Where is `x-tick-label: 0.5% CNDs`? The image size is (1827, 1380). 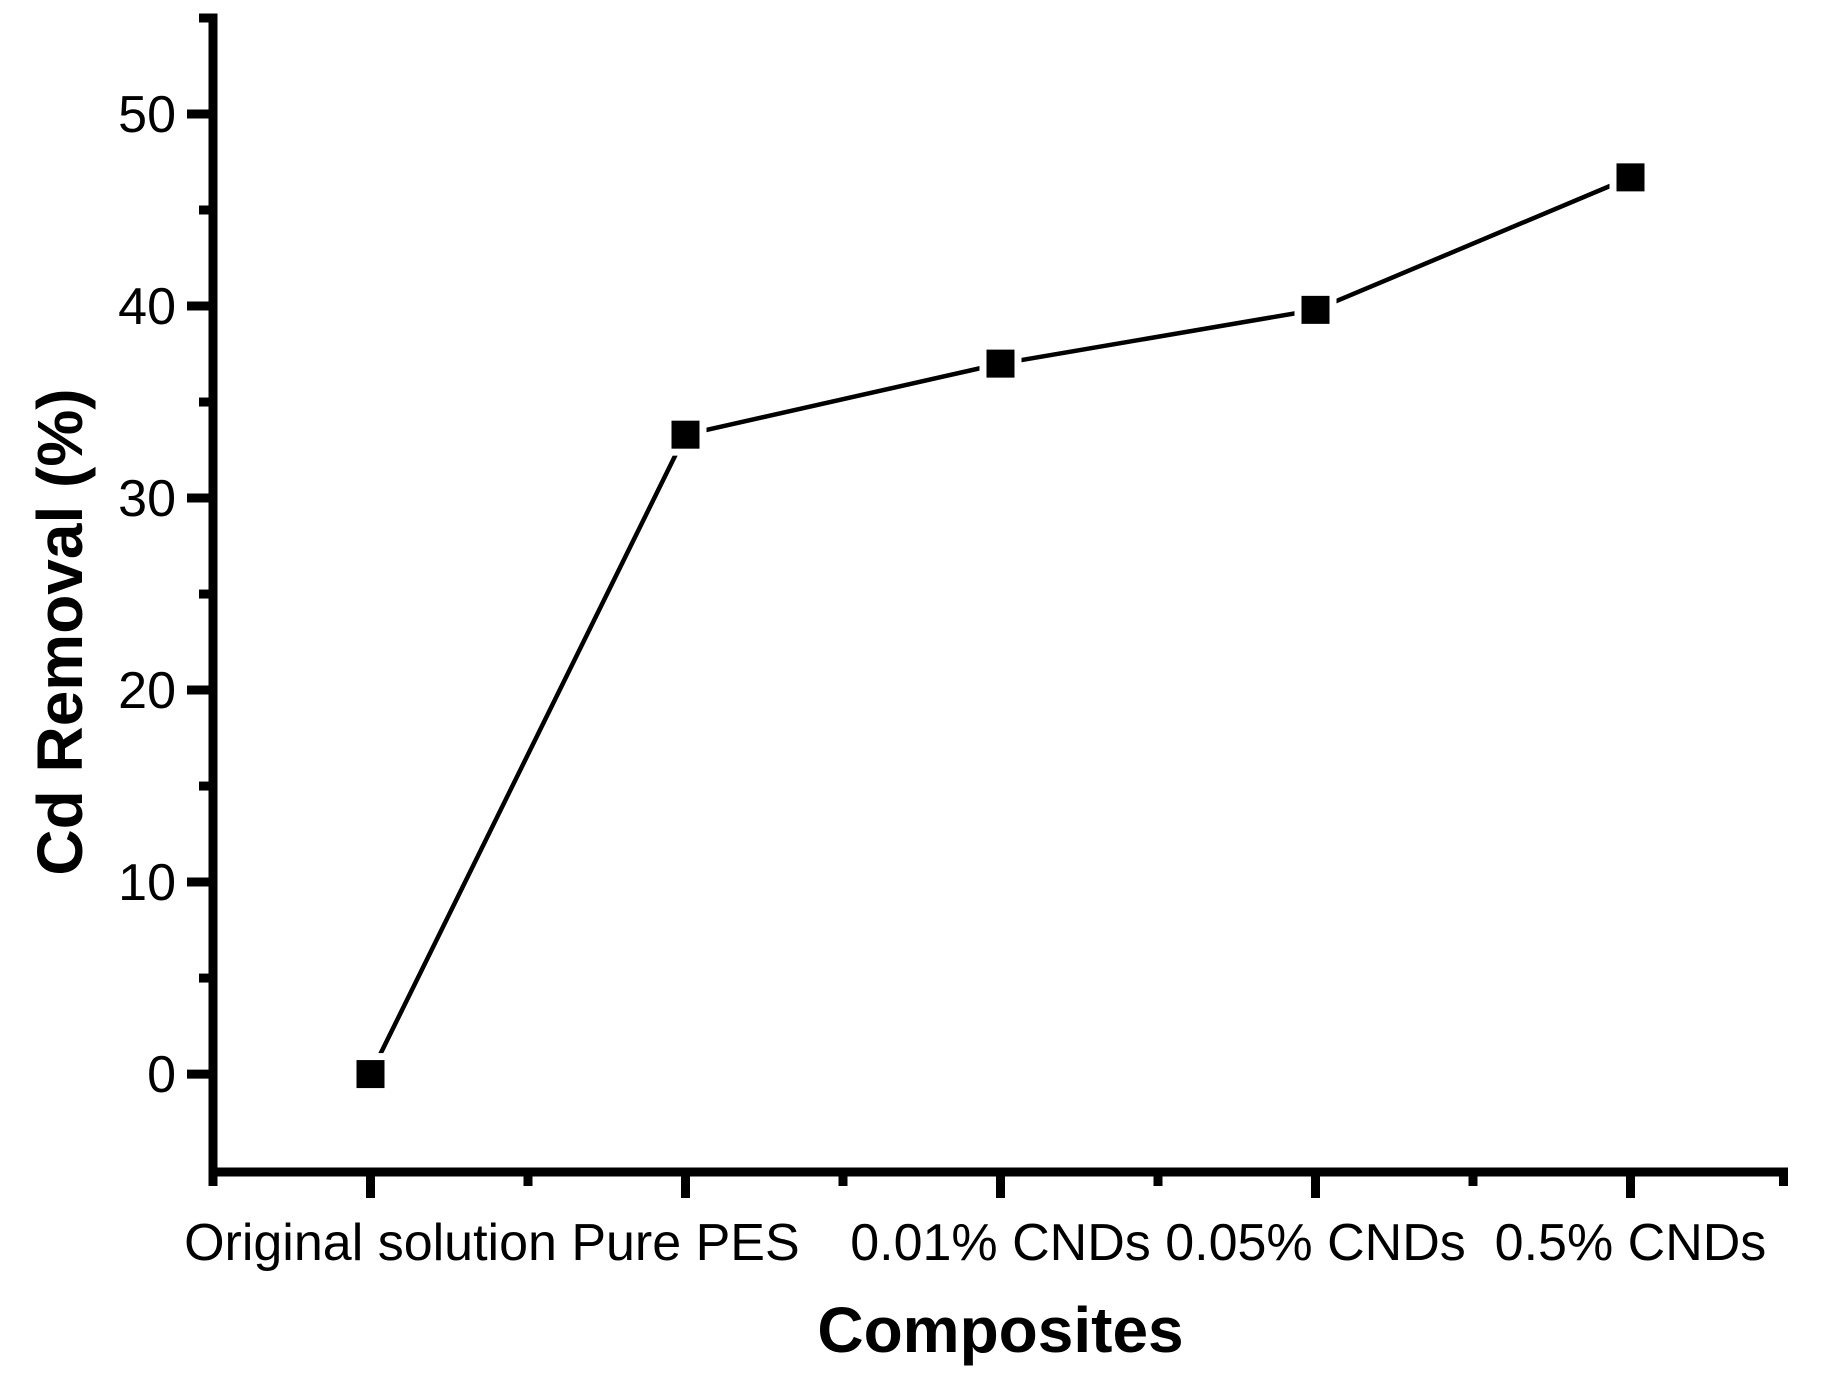 x-tick-label: 0.5% CNDs is located at coordinates (1631, 1243).